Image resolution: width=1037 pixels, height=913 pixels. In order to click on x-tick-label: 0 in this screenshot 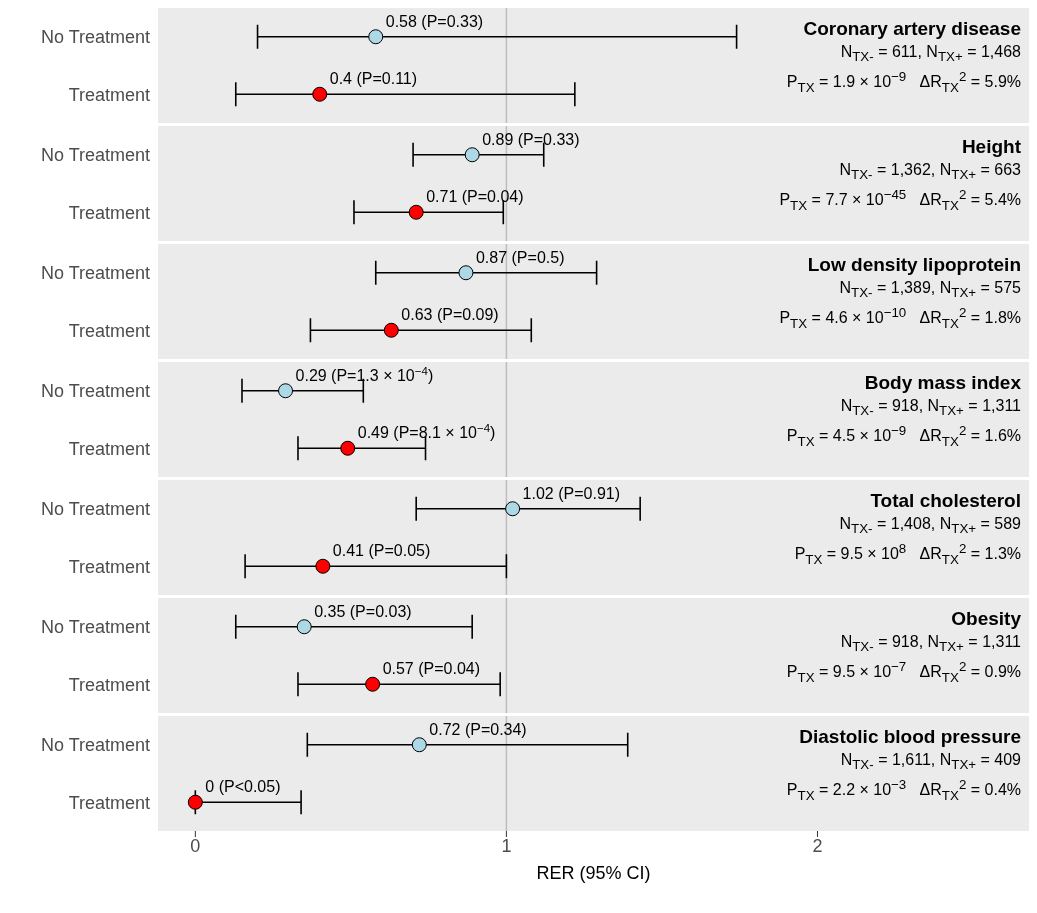, I will do `click(195, 845)`.